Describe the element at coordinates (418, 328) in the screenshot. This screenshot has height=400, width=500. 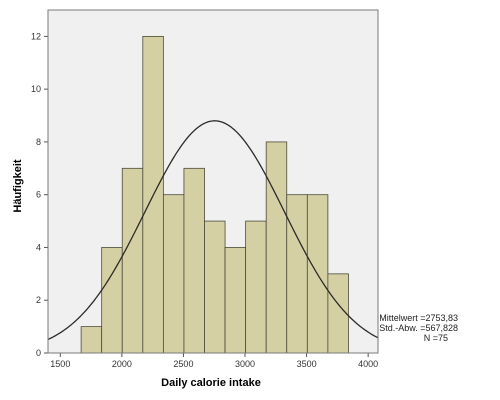
I see `stats-sd: Std.-Abw. =567,828` at that location.